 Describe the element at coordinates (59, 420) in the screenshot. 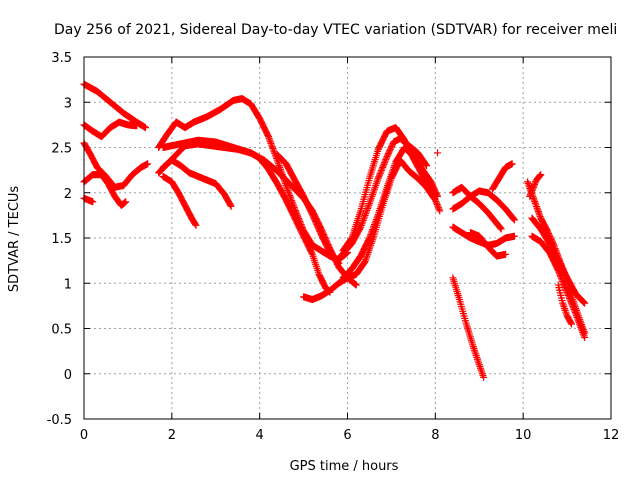

I see `y-tick-label: -0.5` at that location.